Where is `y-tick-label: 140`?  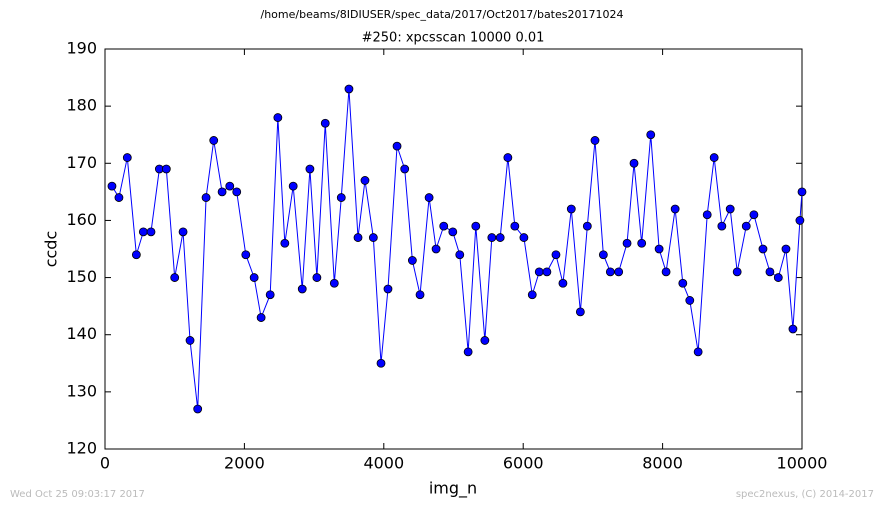
y-tick-label: 140 is located at coordinates (81, 333).